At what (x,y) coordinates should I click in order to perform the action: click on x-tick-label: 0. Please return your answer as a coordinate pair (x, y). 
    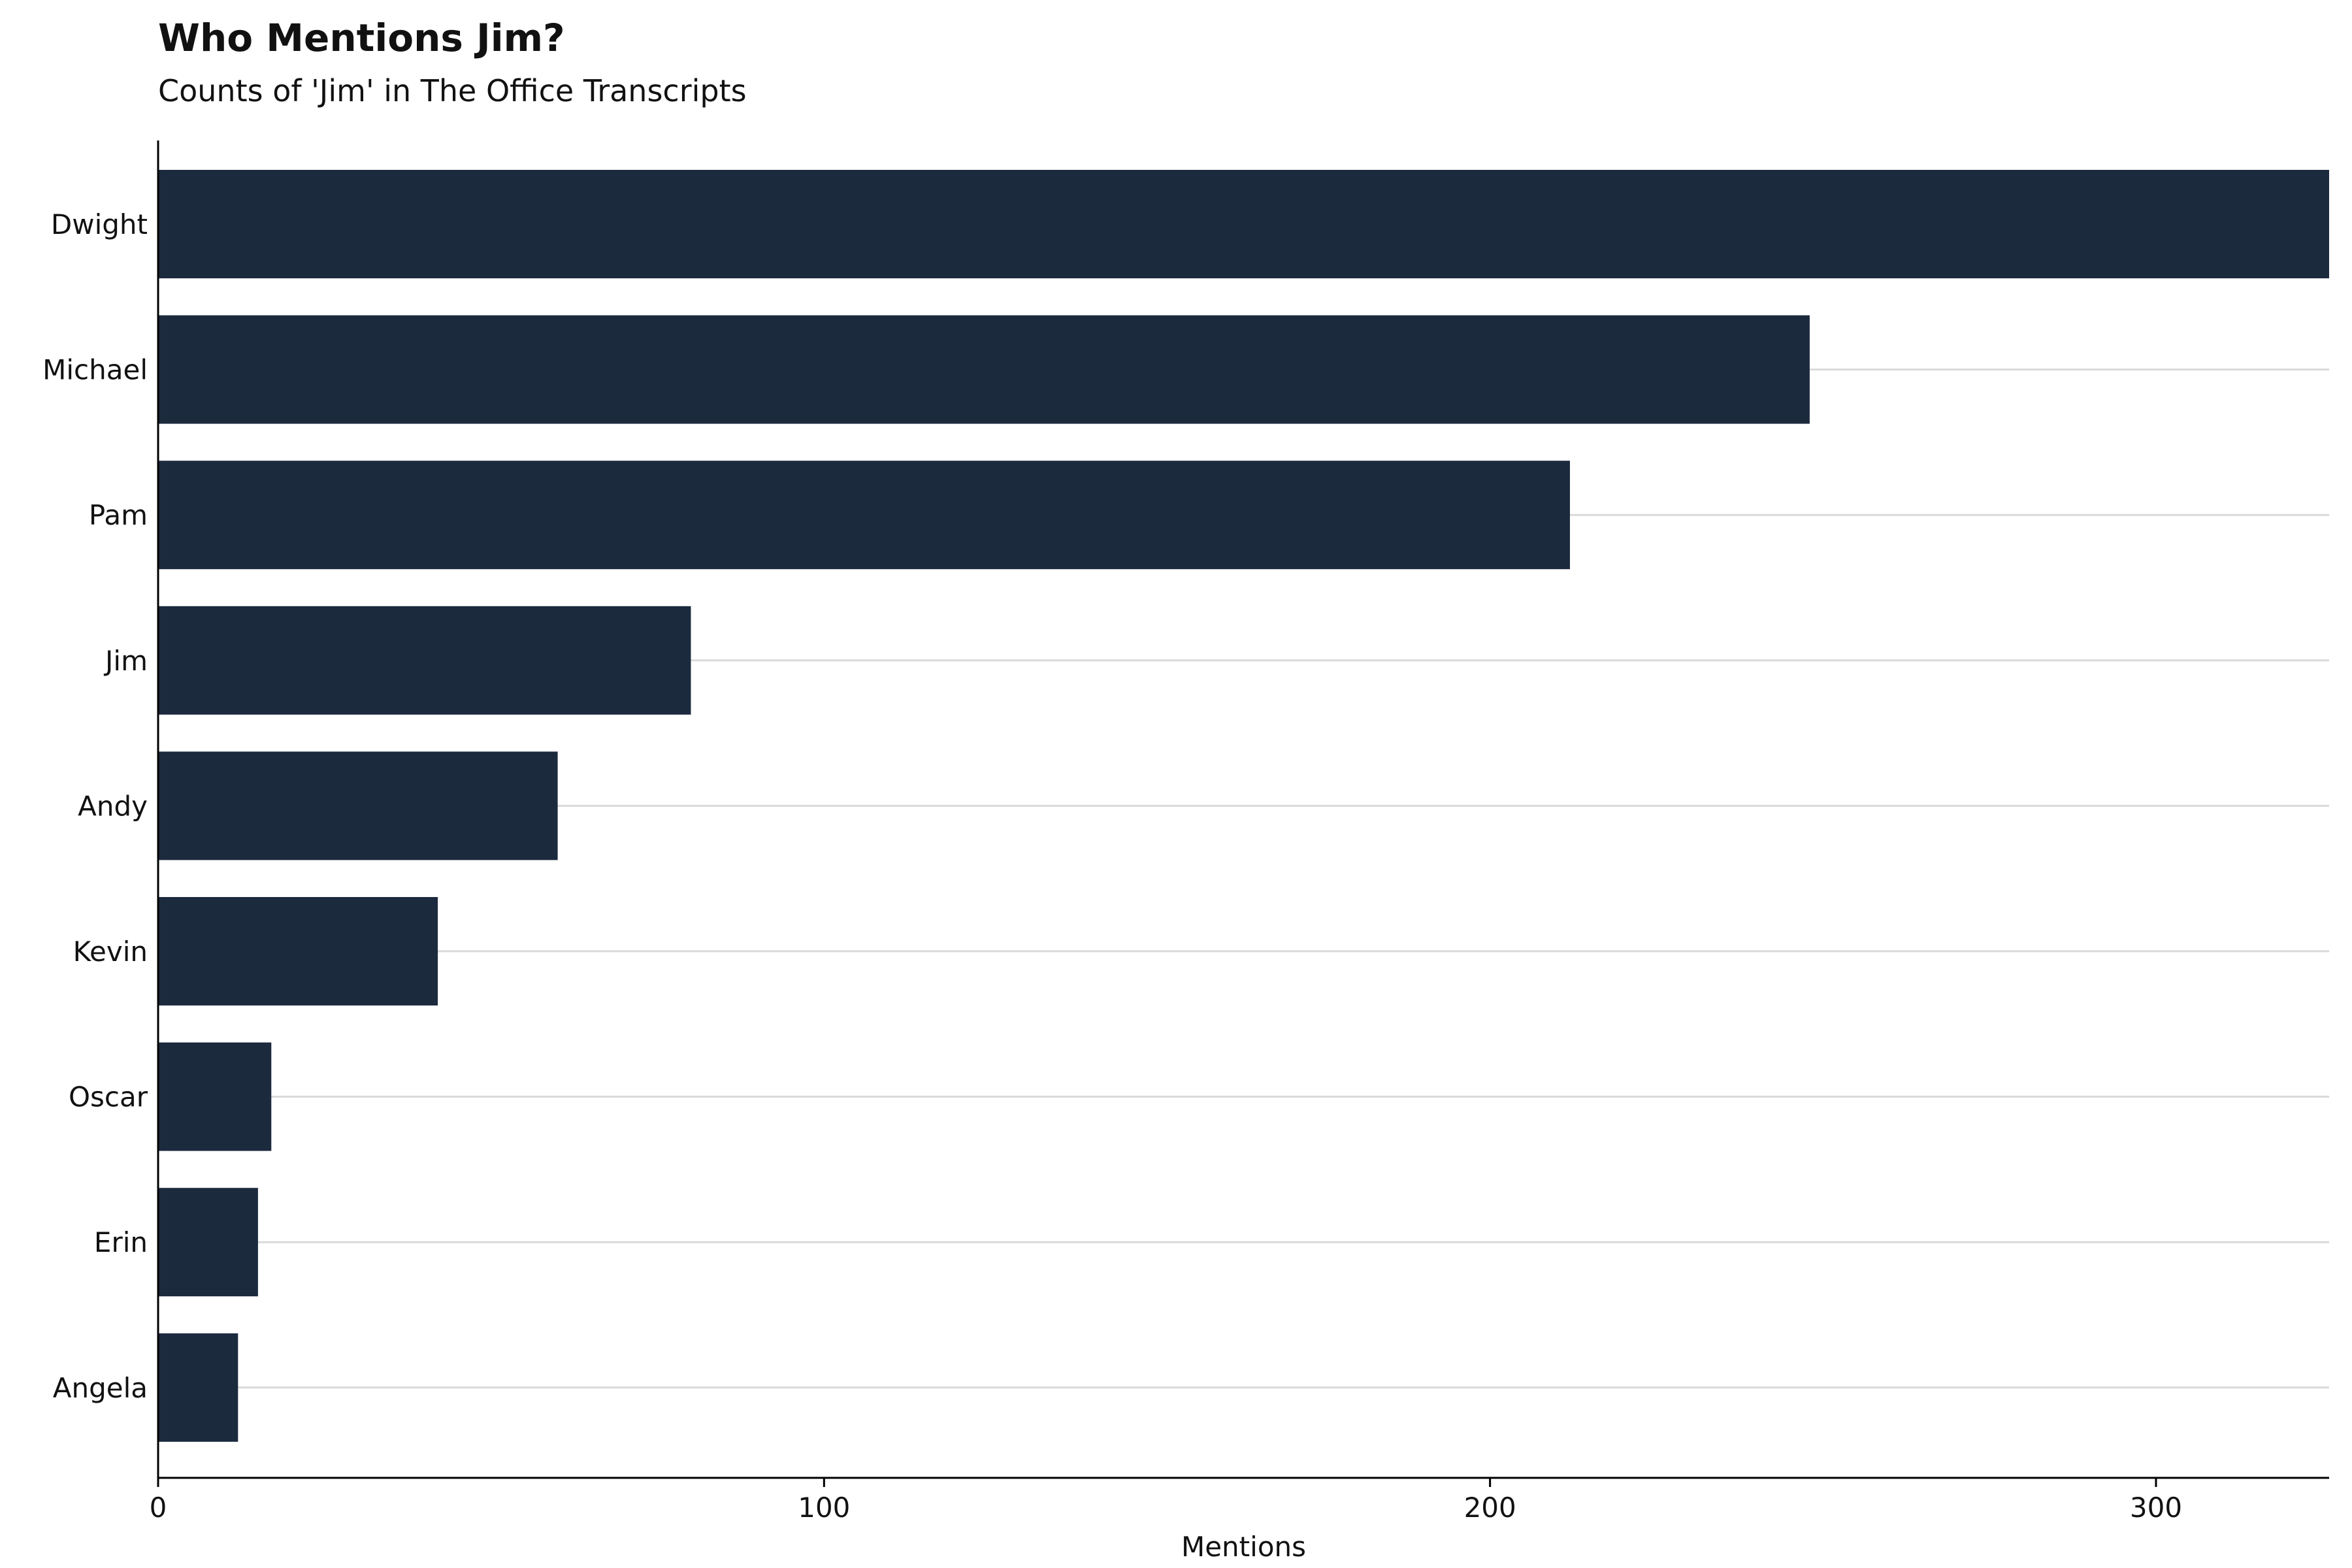
    Looking at the image, I should click on (158, 1508).